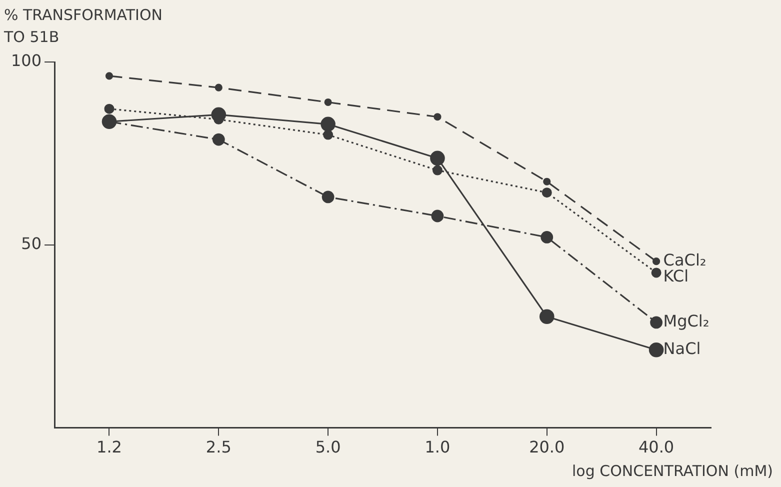 The height and width of the screenshot is (487, 781). Describe the element at coordinates (219, 447) in the screenshot. I see `x-tick-label: 2.5` at that location.